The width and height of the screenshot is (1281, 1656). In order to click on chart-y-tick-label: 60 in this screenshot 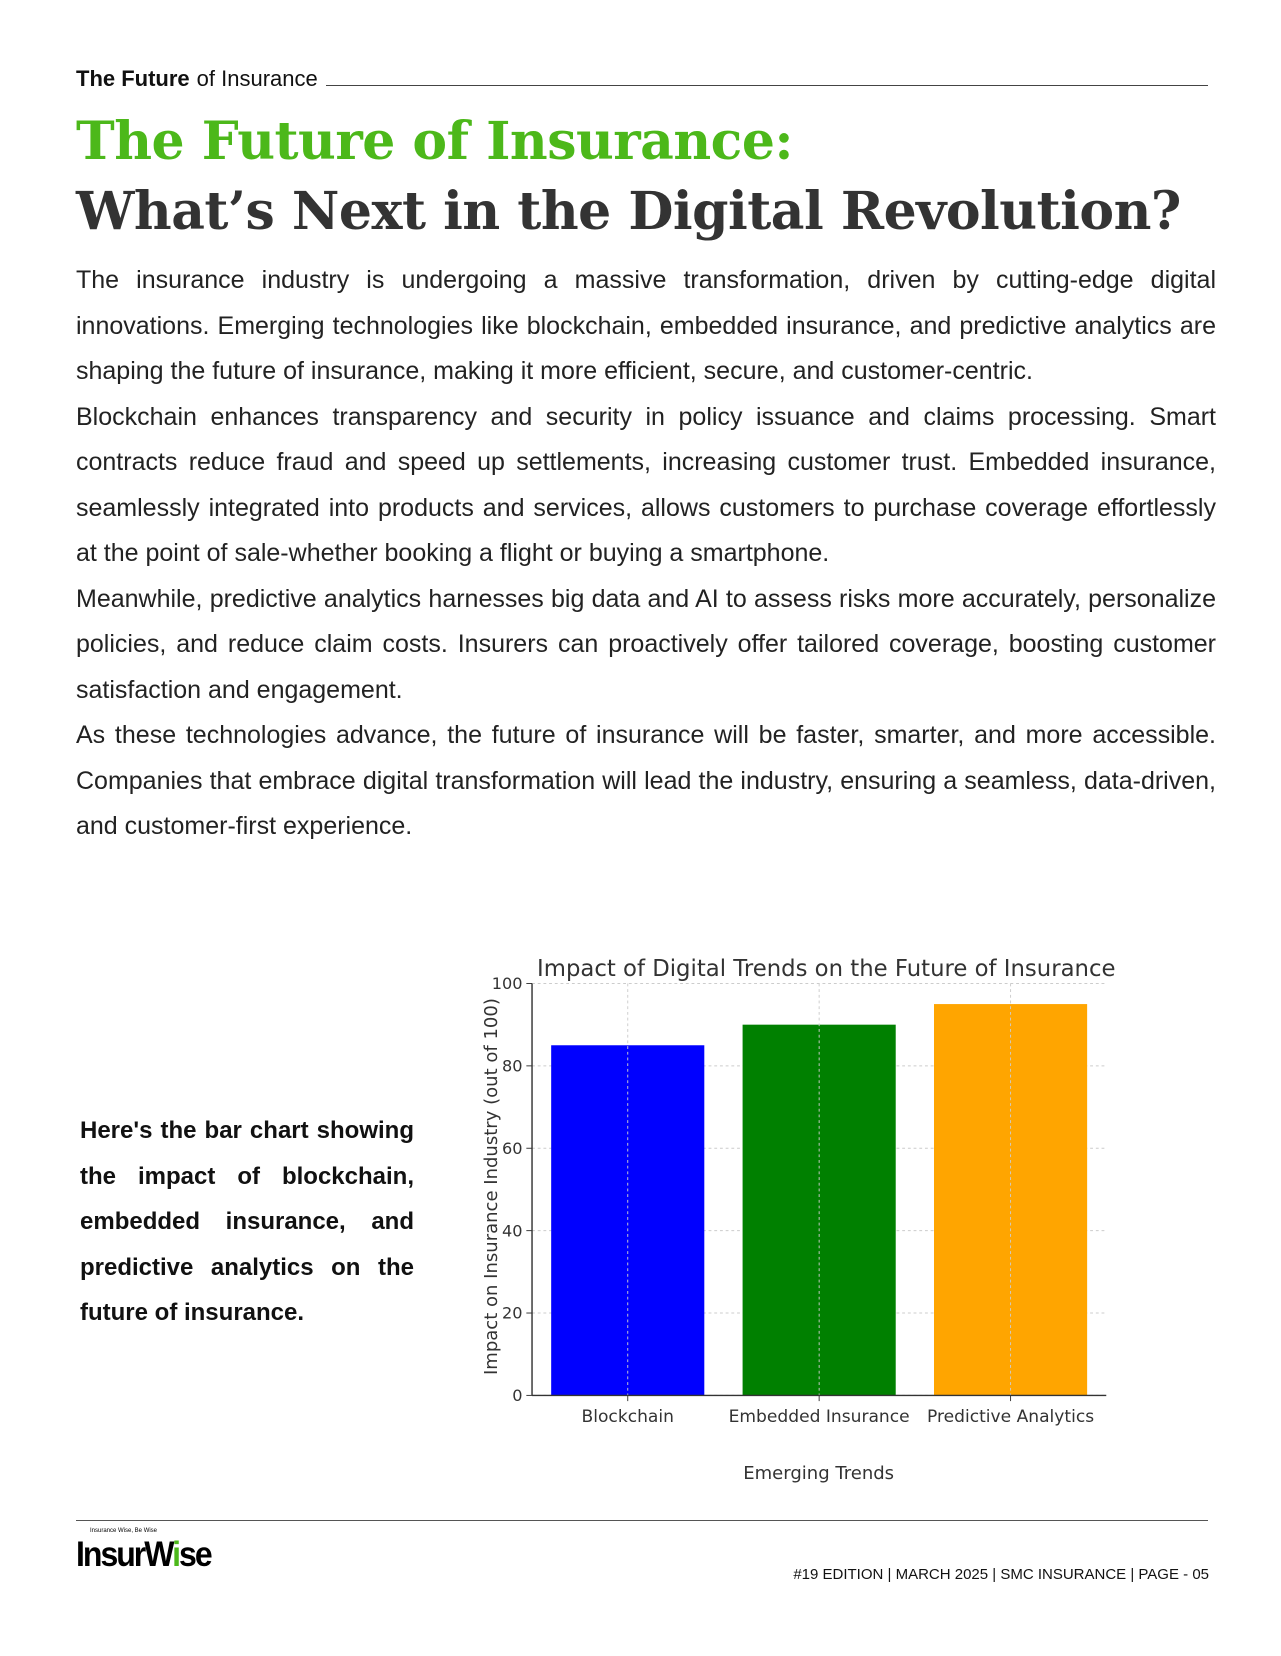, I will do `click(512, 1148)`.